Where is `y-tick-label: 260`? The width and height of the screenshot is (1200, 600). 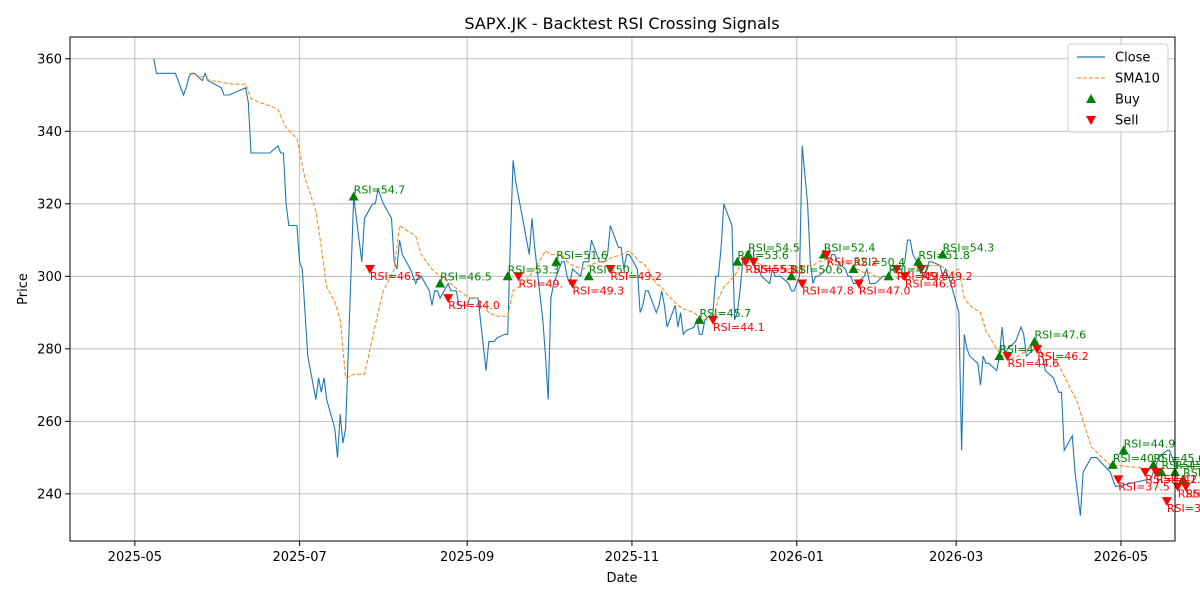 y-tick-label: 260 is located at coordinates (49, 422).